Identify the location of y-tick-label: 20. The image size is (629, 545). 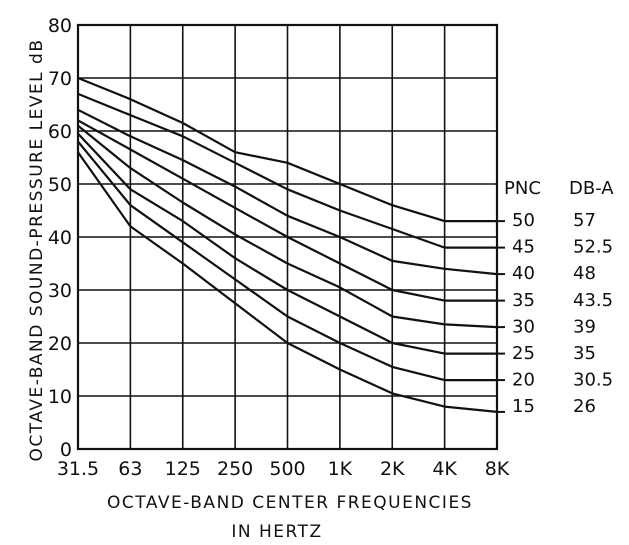
(60, 344).